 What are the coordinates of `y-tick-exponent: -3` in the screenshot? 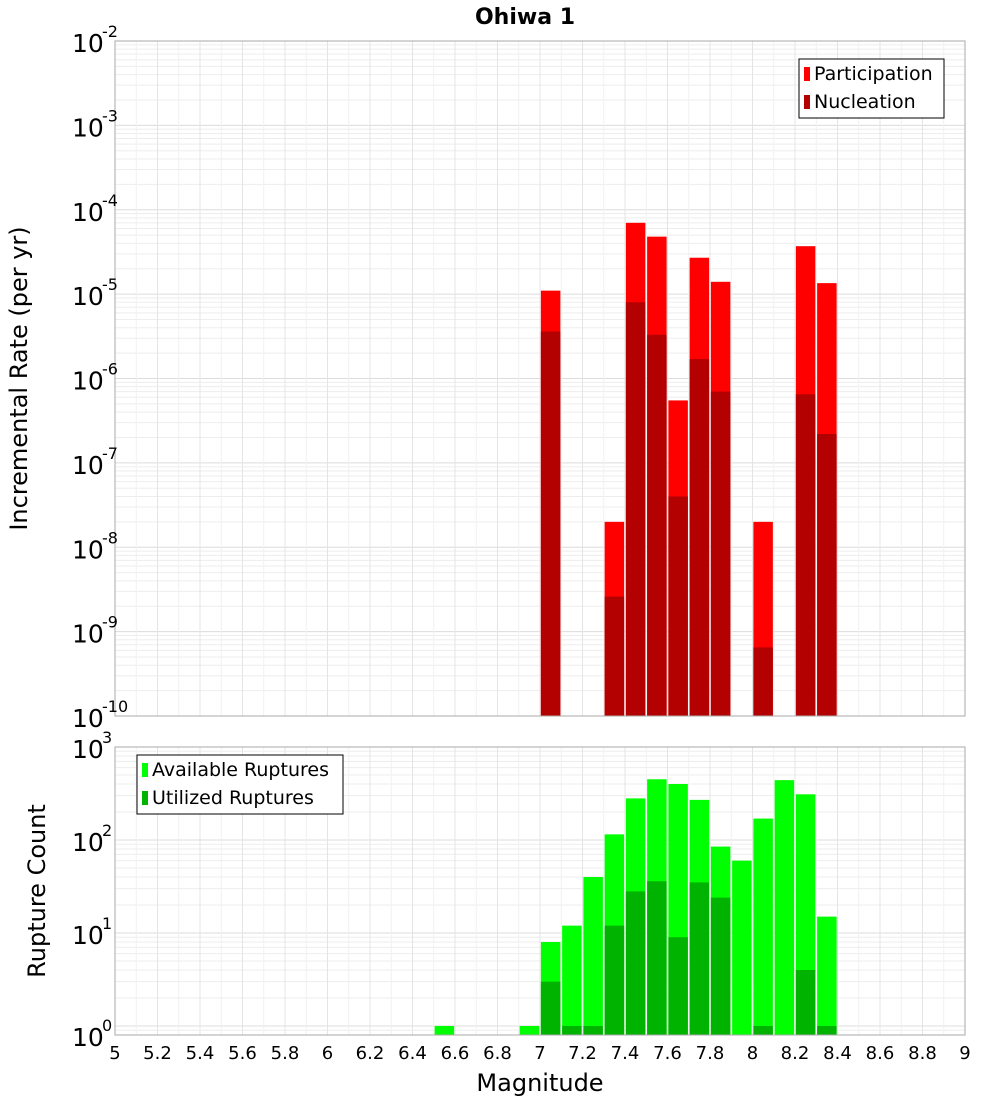 It's located at (110, 115).